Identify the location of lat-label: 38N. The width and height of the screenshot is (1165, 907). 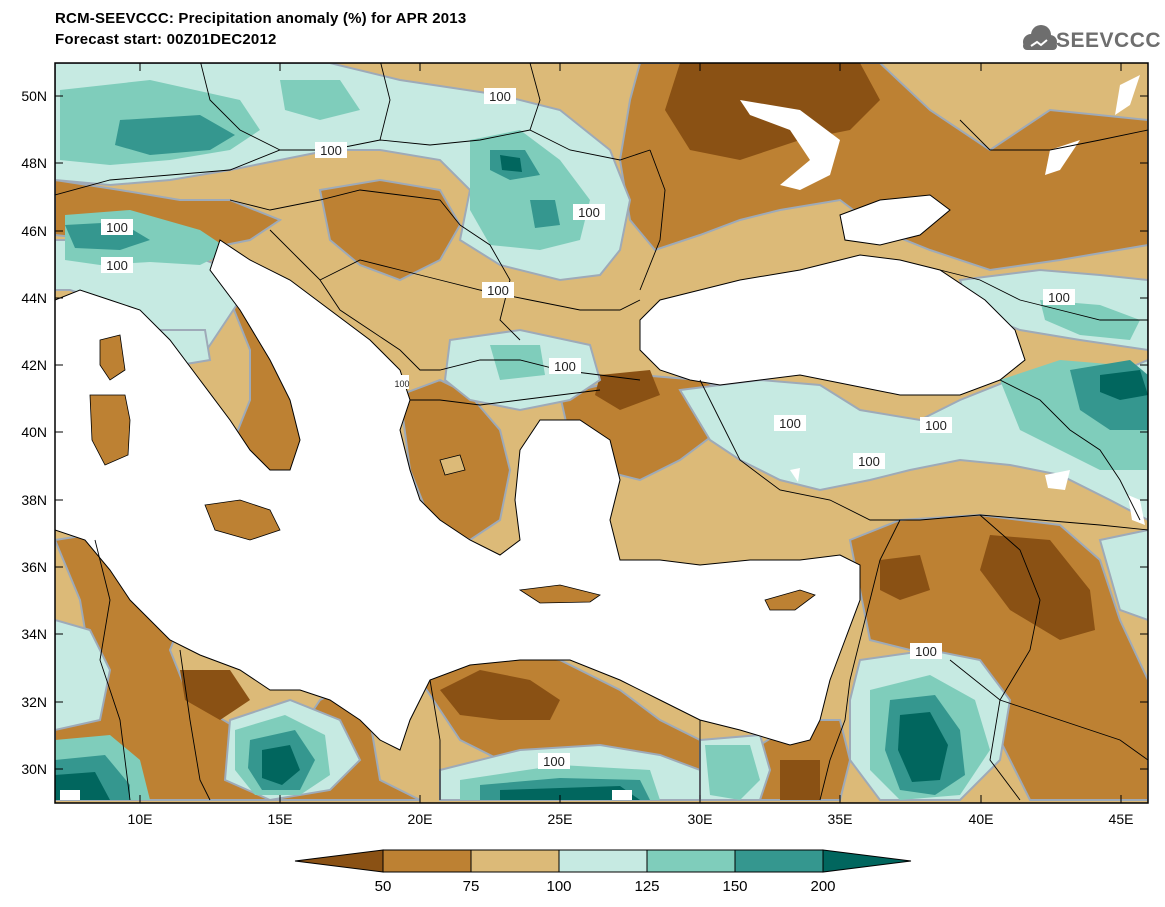
(34, 500).